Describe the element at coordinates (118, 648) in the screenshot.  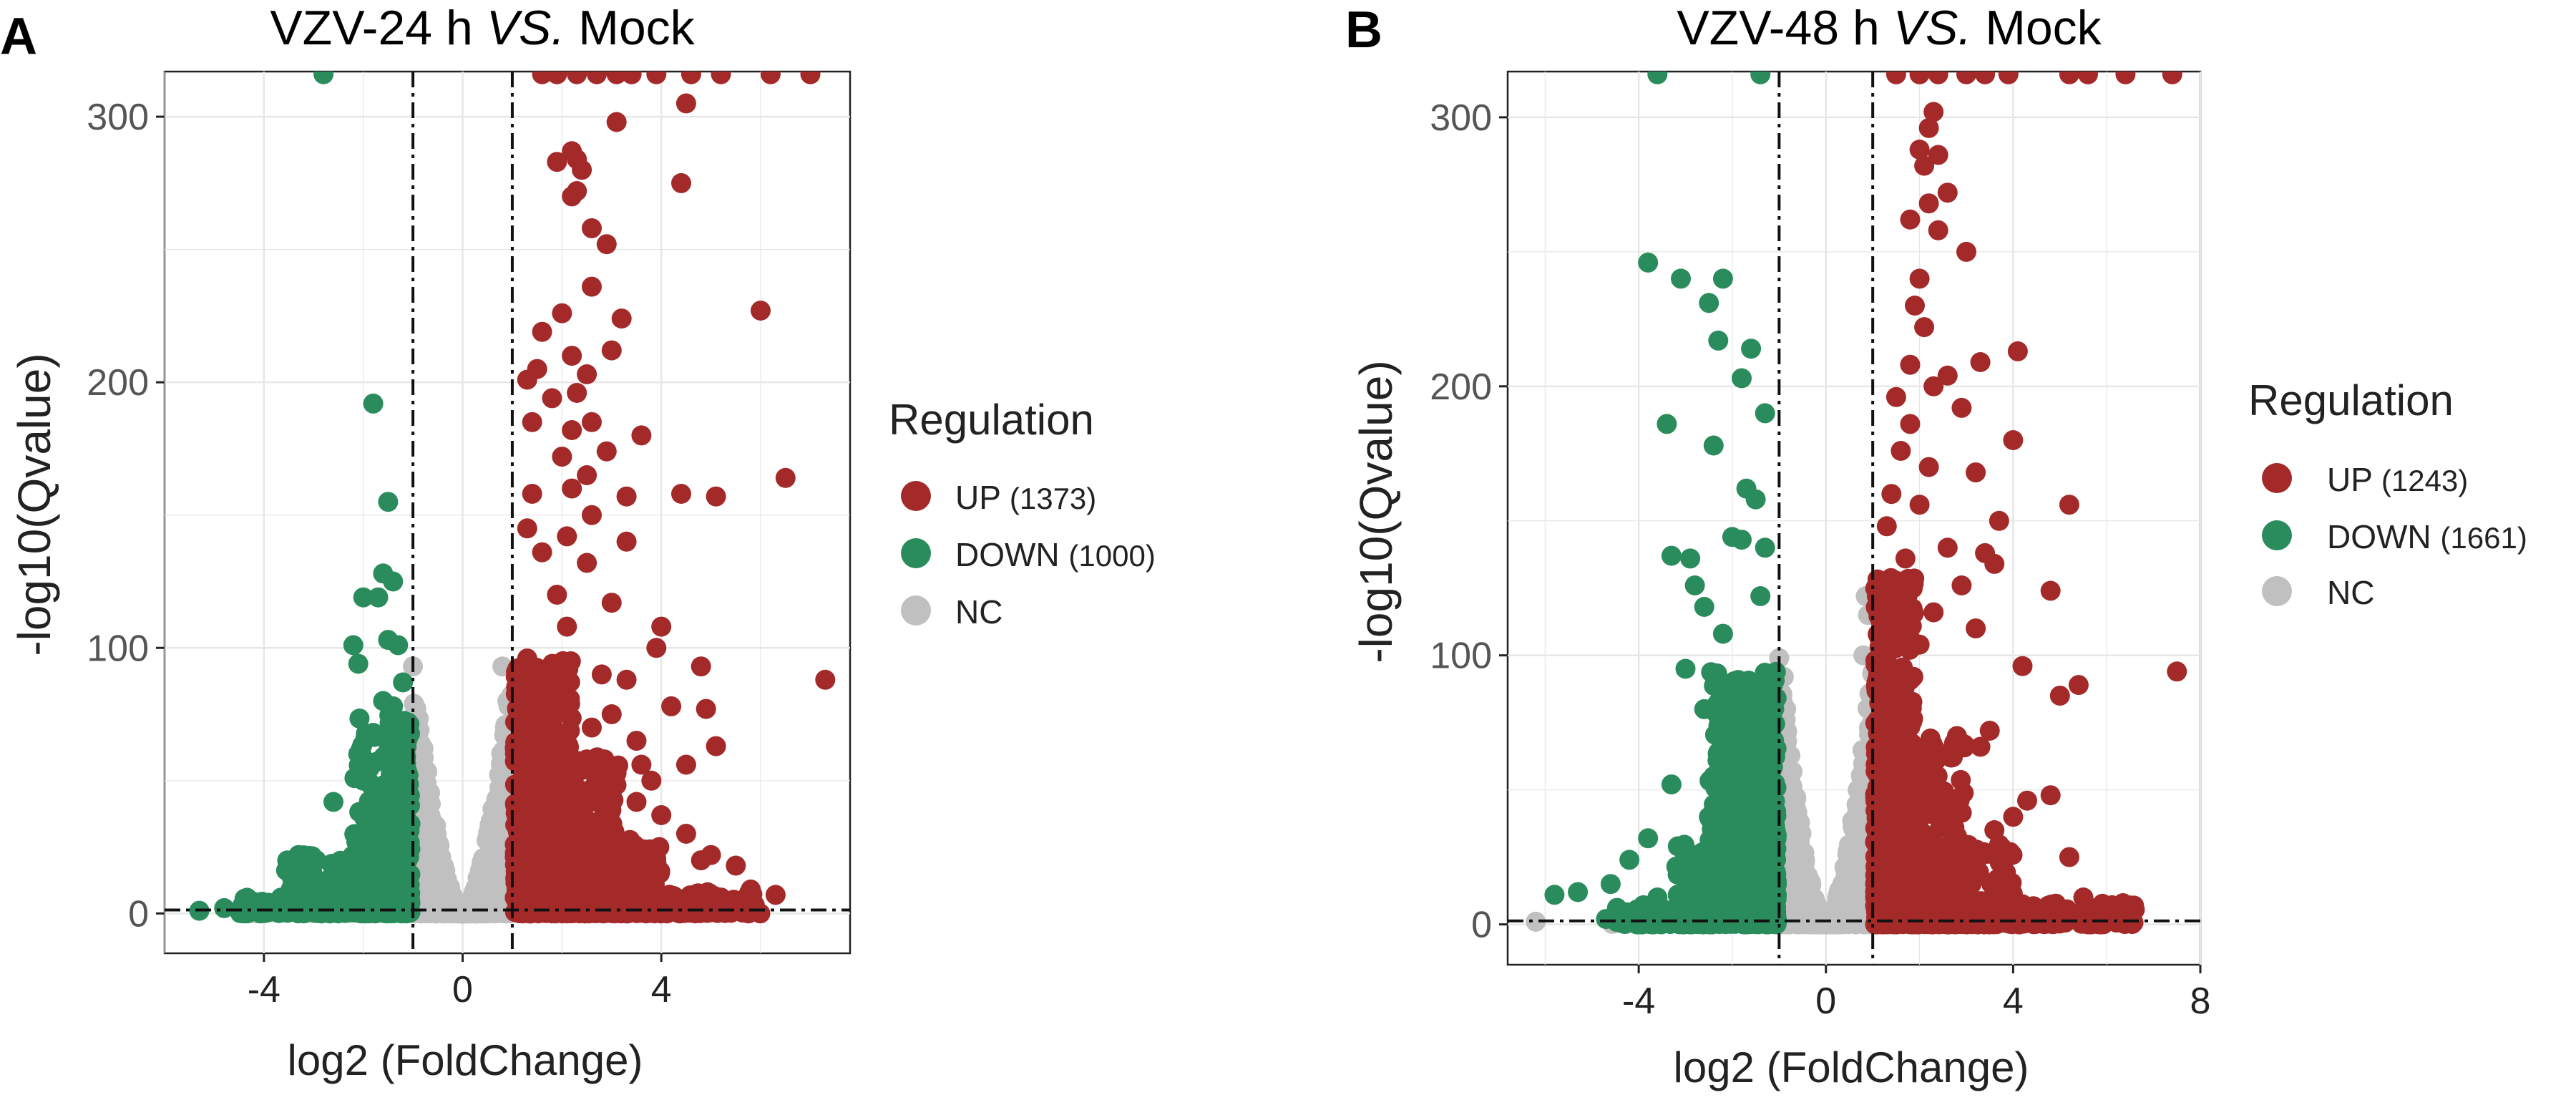
I see `y-tick-label: 100` at that location.